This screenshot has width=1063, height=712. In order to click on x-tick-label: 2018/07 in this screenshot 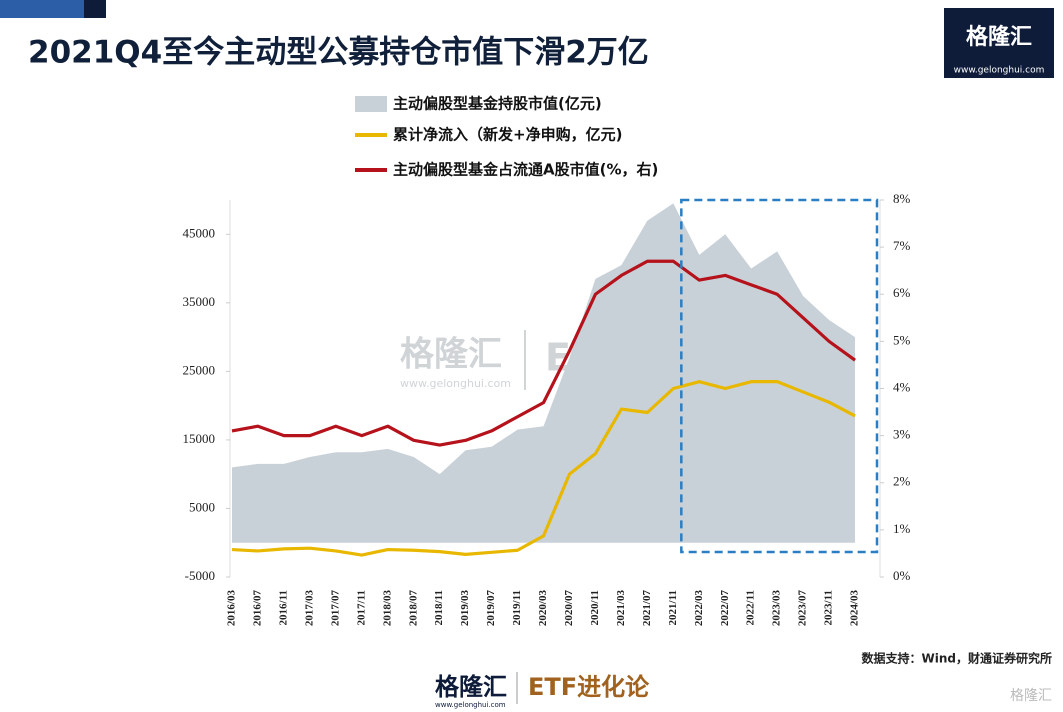, I will do `click(413, 608)`.